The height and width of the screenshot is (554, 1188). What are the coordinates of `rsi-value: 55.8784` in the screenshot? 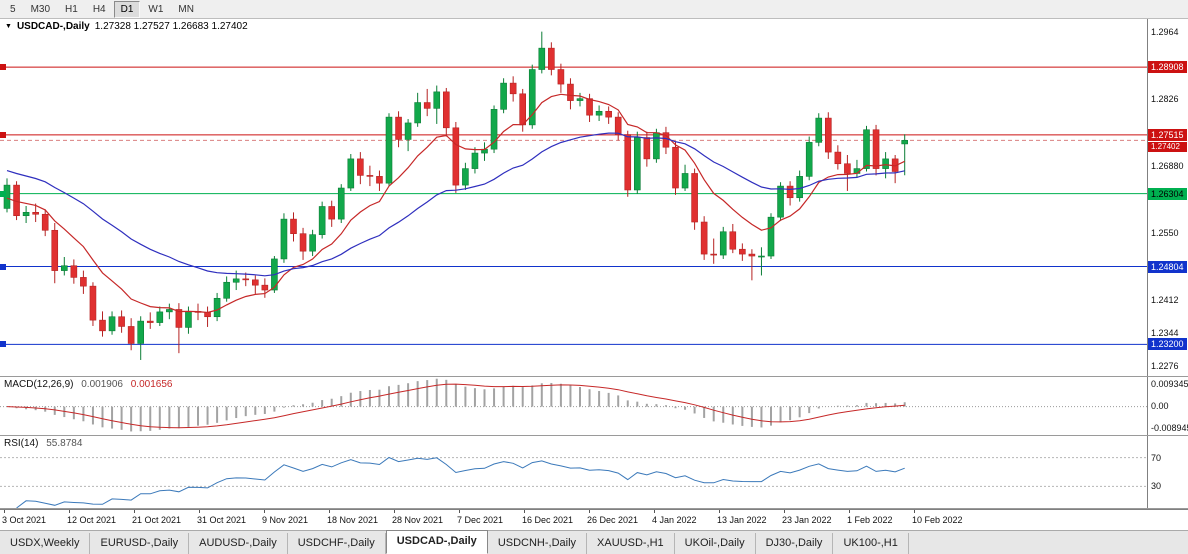 It's located at (64, 443).